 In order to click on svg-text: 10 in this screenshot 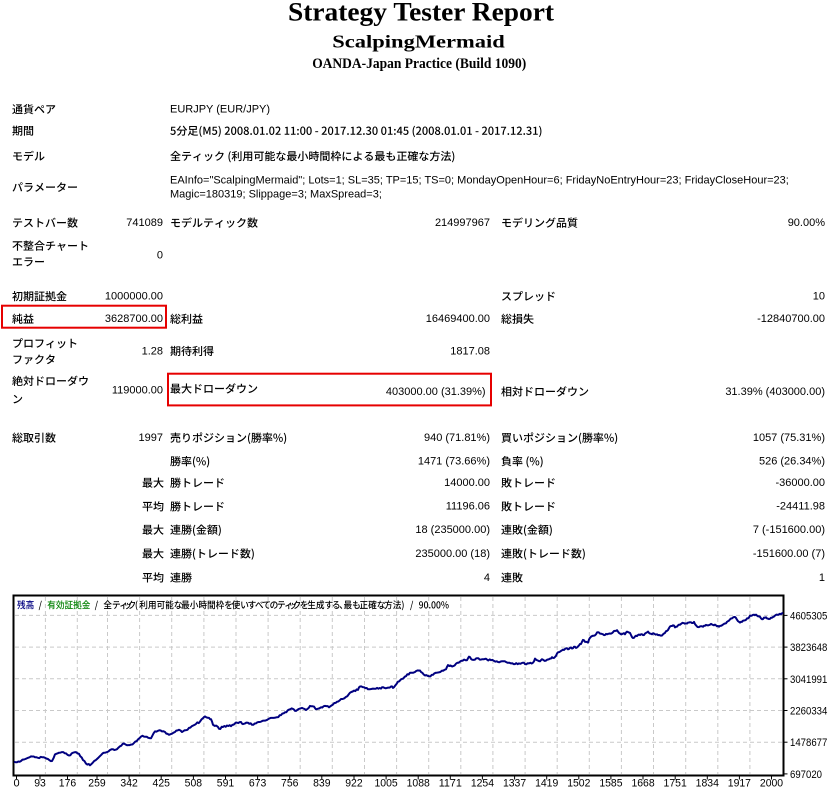, I will do `click(819, 297)`.